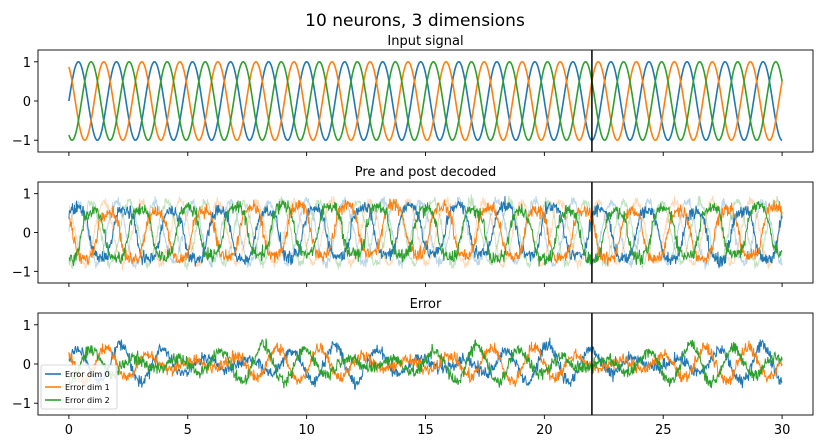 This screenshot has width=830, height=447. Describe the element at coordinates (544, 430) in the screenshot. I see `x-tick-label: 20` at that location.